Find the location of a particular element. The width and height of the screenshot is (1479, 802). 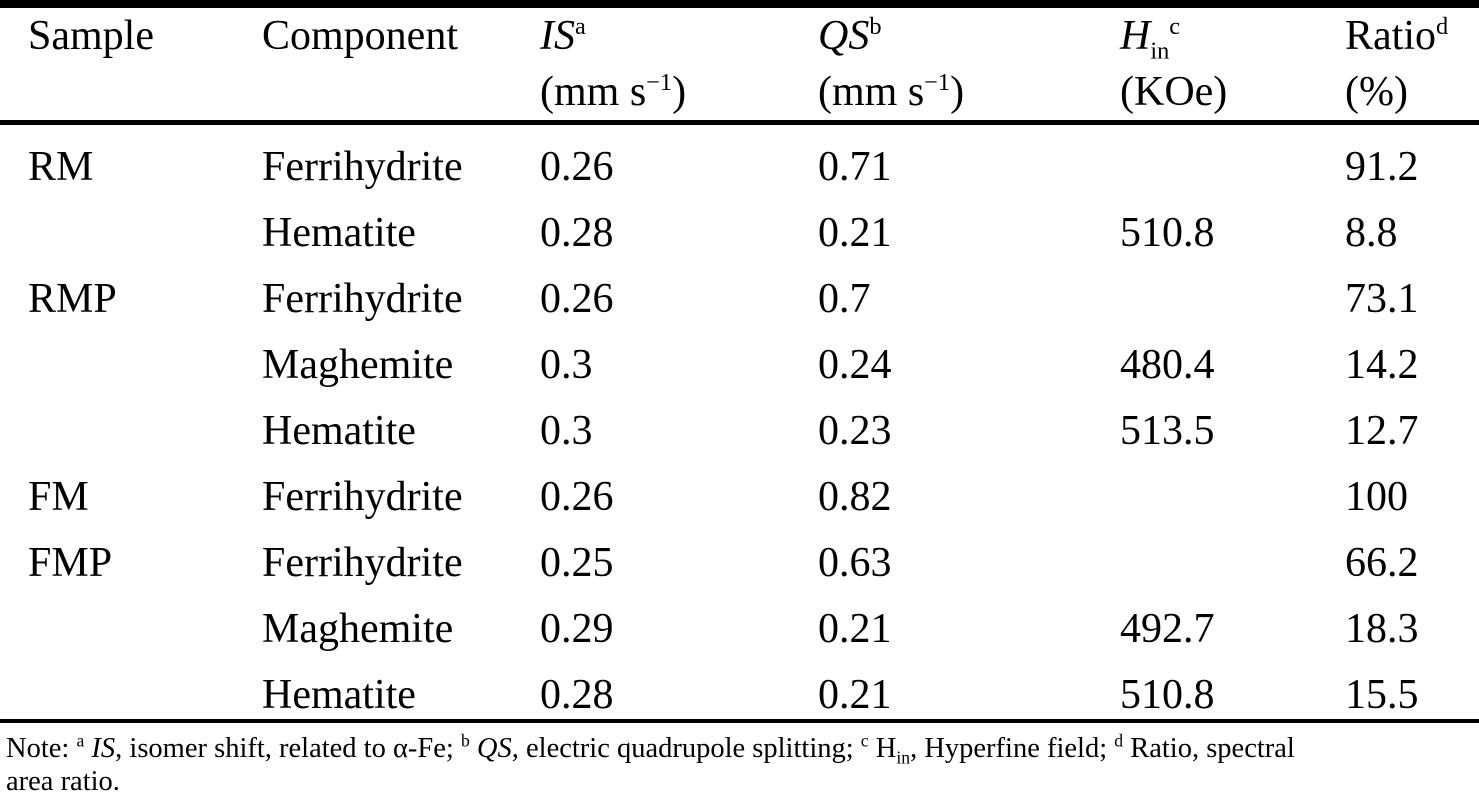

cell-hin: 513.5 is located at coordinates (1167, 431).